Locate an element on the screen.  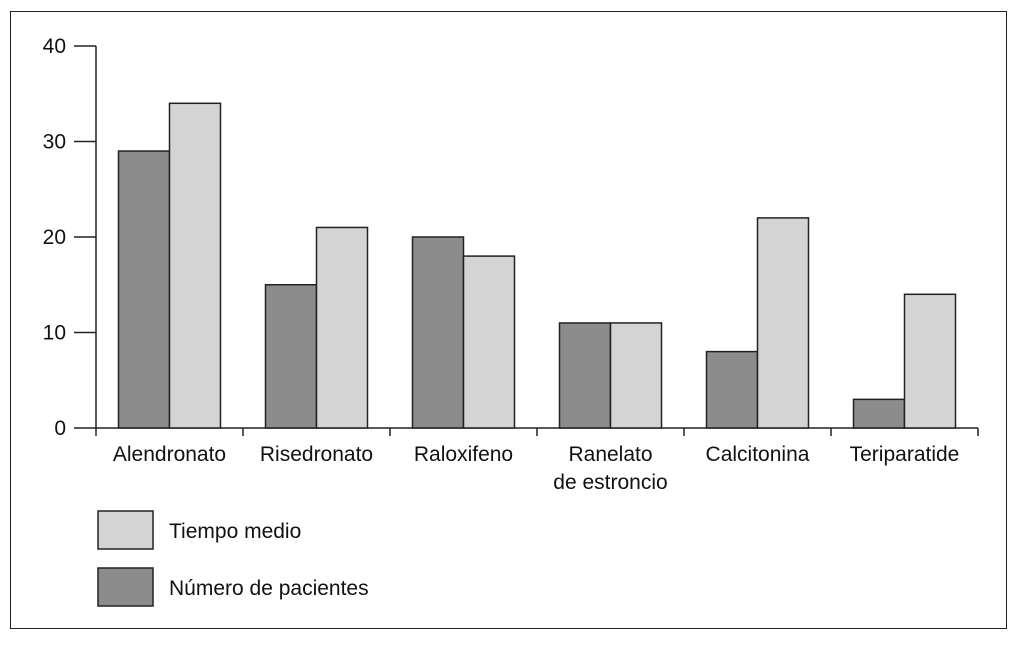
category-label: de estroncio is located at coordinates (610, 482).